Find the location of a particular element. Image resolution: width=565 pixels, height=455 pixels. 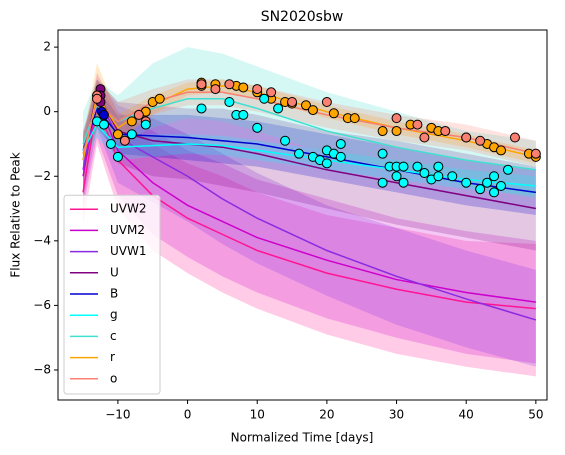

y-tick-label: −8 is located at coordinates (42, 369).